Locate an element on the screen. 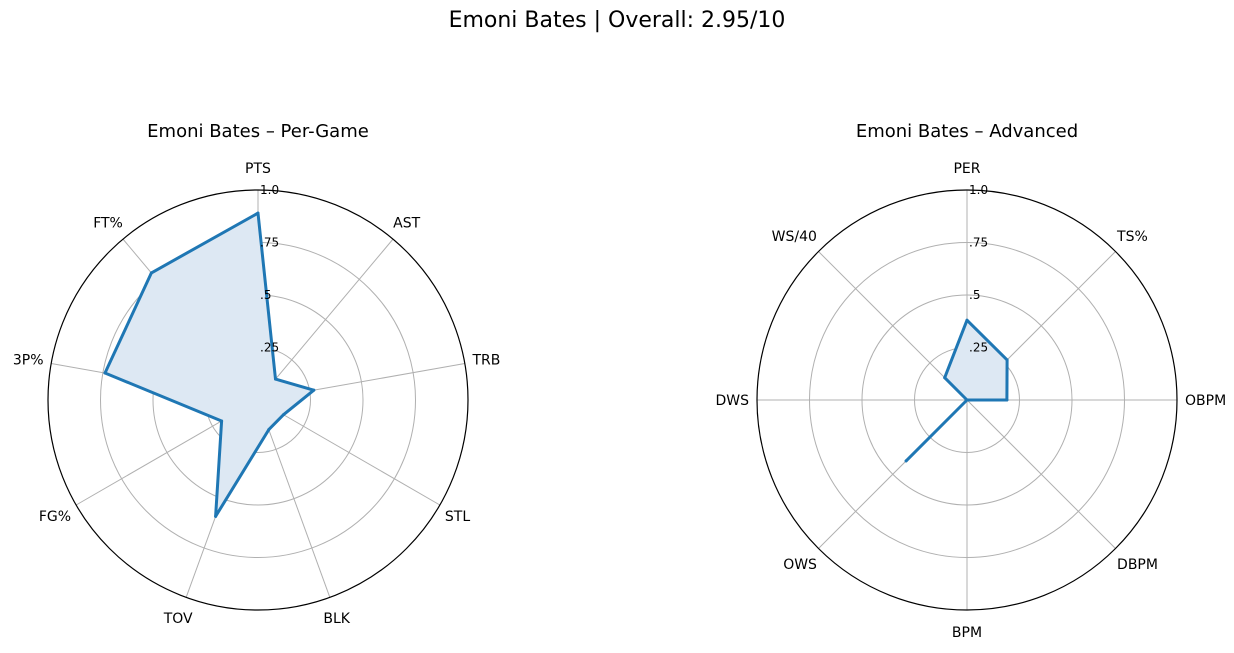  axis-label-dws: DWS is located at coordinates (732, 401).